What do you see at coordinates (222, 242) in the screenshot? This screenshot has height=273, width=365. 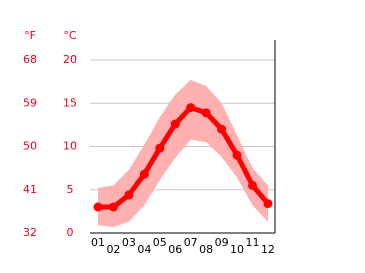 I see `x-tick-label: 09` at bounding box center [222, 242].